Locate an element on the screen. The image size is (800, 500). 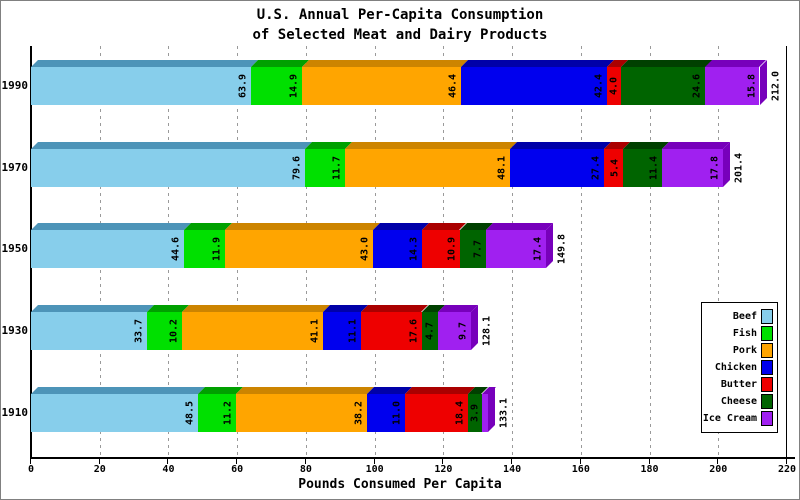
x-tick-label-40: 40 is located at coordinates (168, 469).